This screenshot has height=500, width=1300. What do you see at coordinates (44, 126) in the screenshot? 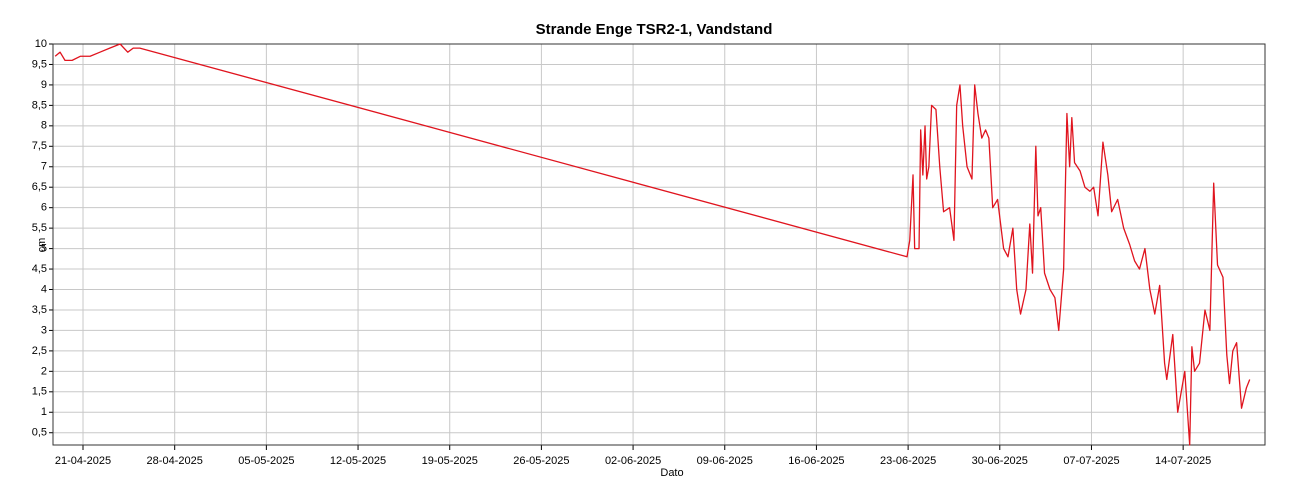
I see `y-tick-label: 8` at bounding box center [44, 126].